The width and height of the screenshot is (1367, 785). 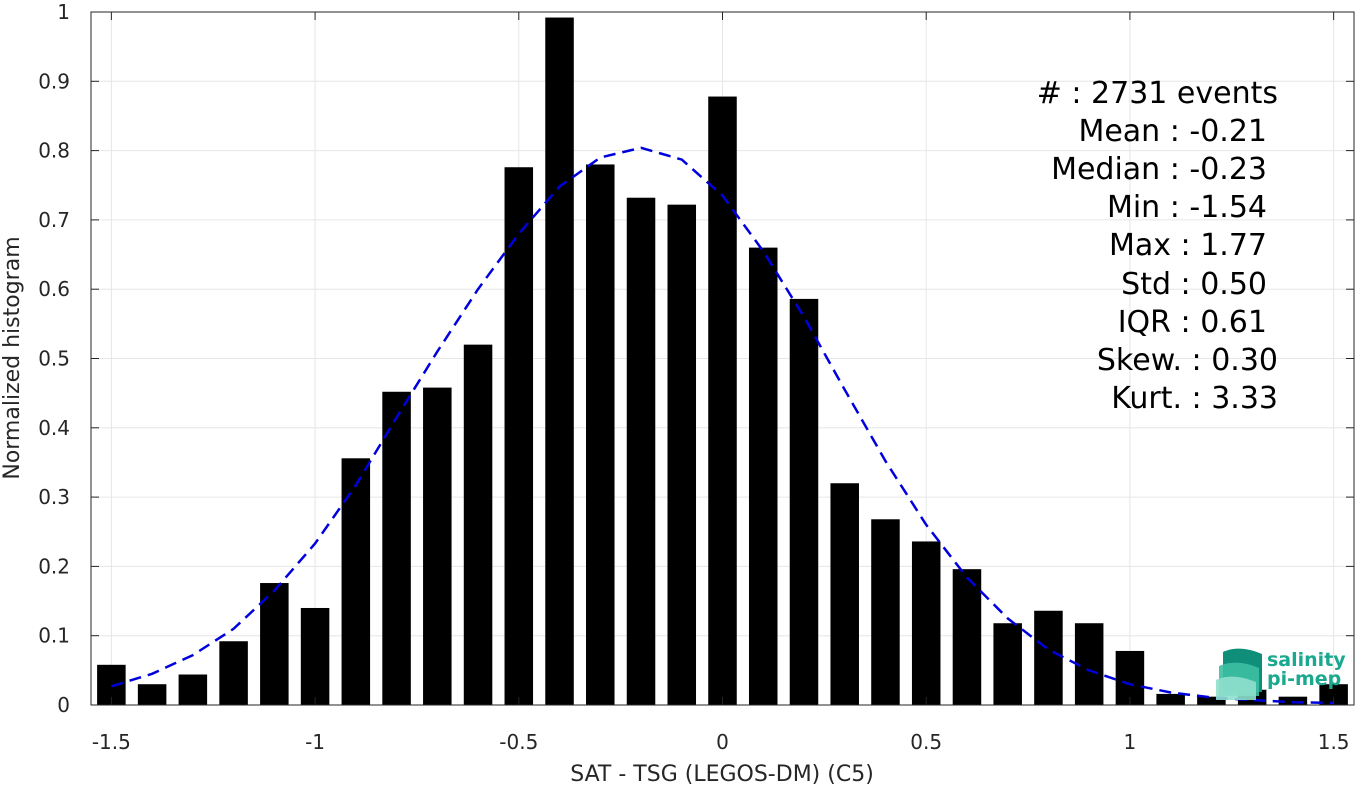 I want to click on y-tick-label-5: 0.5, so click(x=54, y=359).